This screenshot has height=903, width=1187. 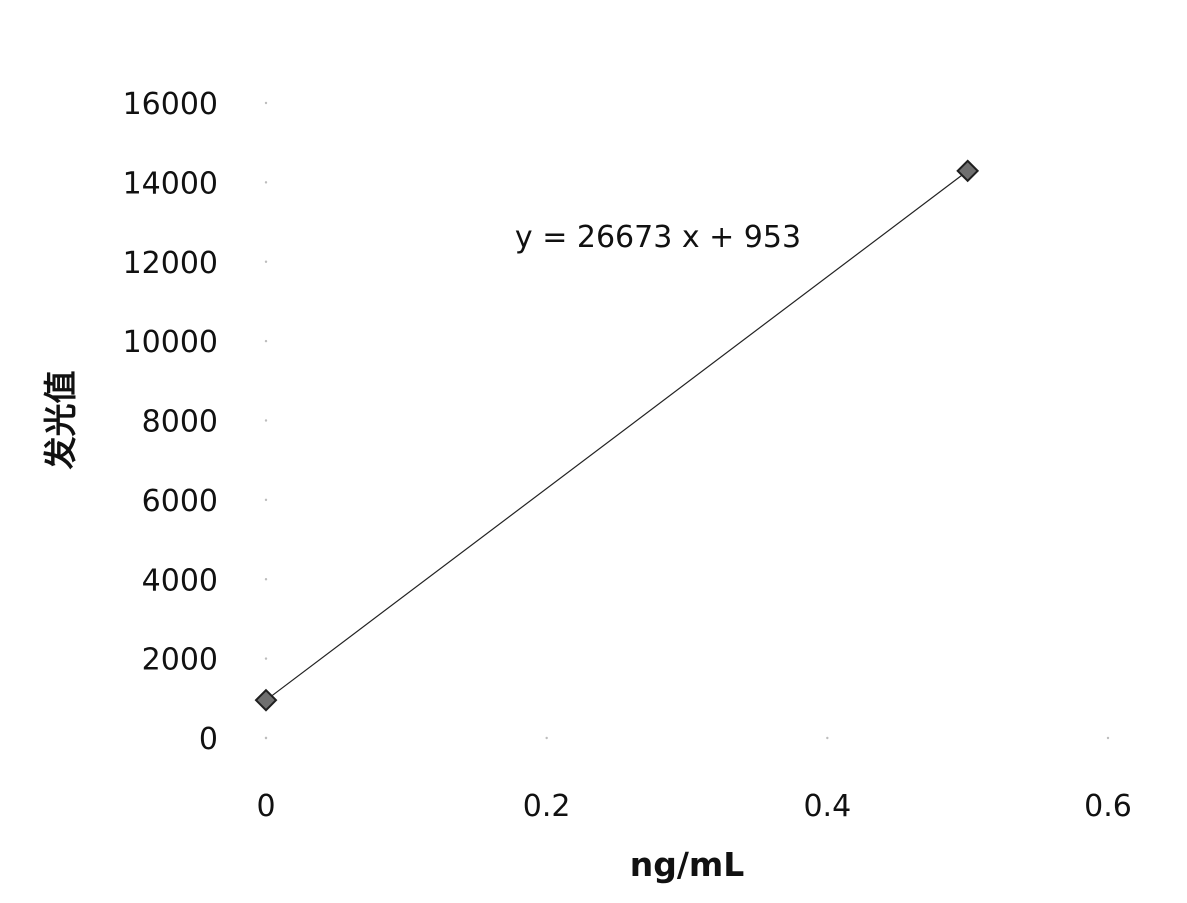 What do you see at coordinates (208, 739) in the screenshot?
I see `y-tick-label: 0` at bounding box center [208, 739].